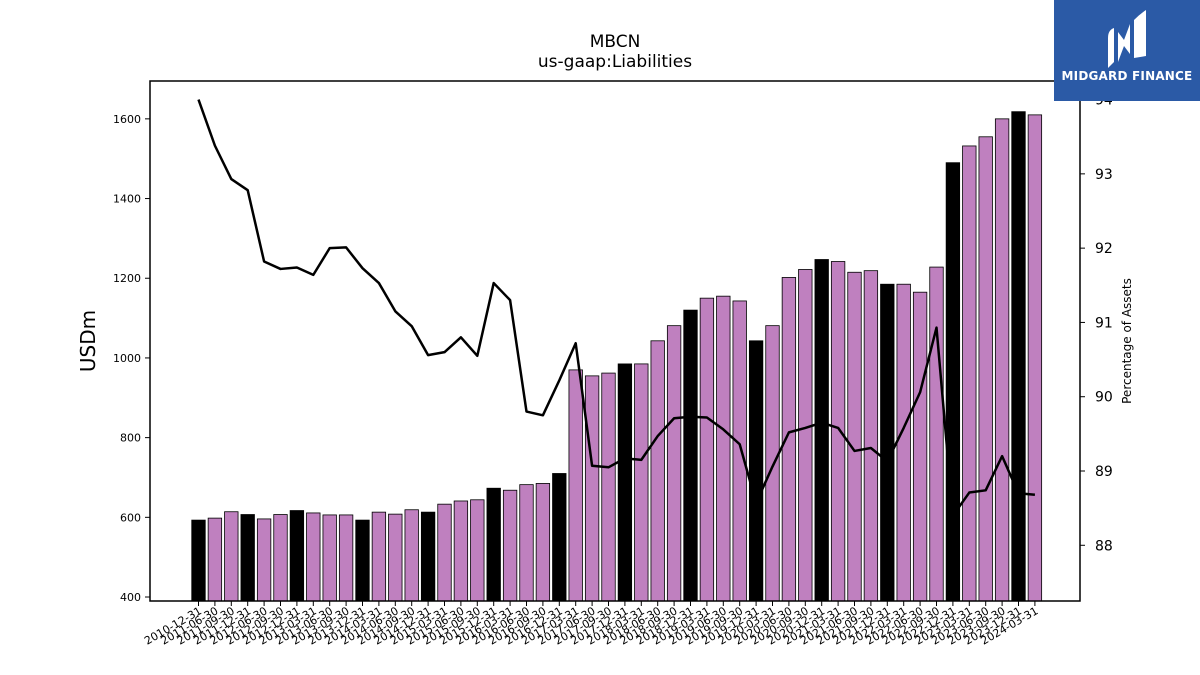 Image resolution: width=1200 pixels, height=675 pixels. I want to click on y-axis-left: 400 600 800 1000 1200 1400 1600, so click(131, 358).